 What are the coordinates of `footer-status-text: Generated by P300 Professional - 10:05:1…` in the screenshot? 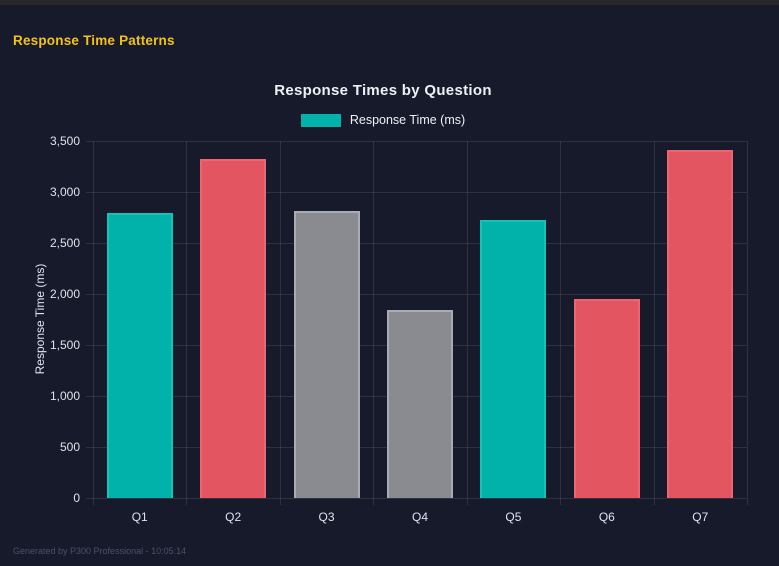 It's located at (100, 551).